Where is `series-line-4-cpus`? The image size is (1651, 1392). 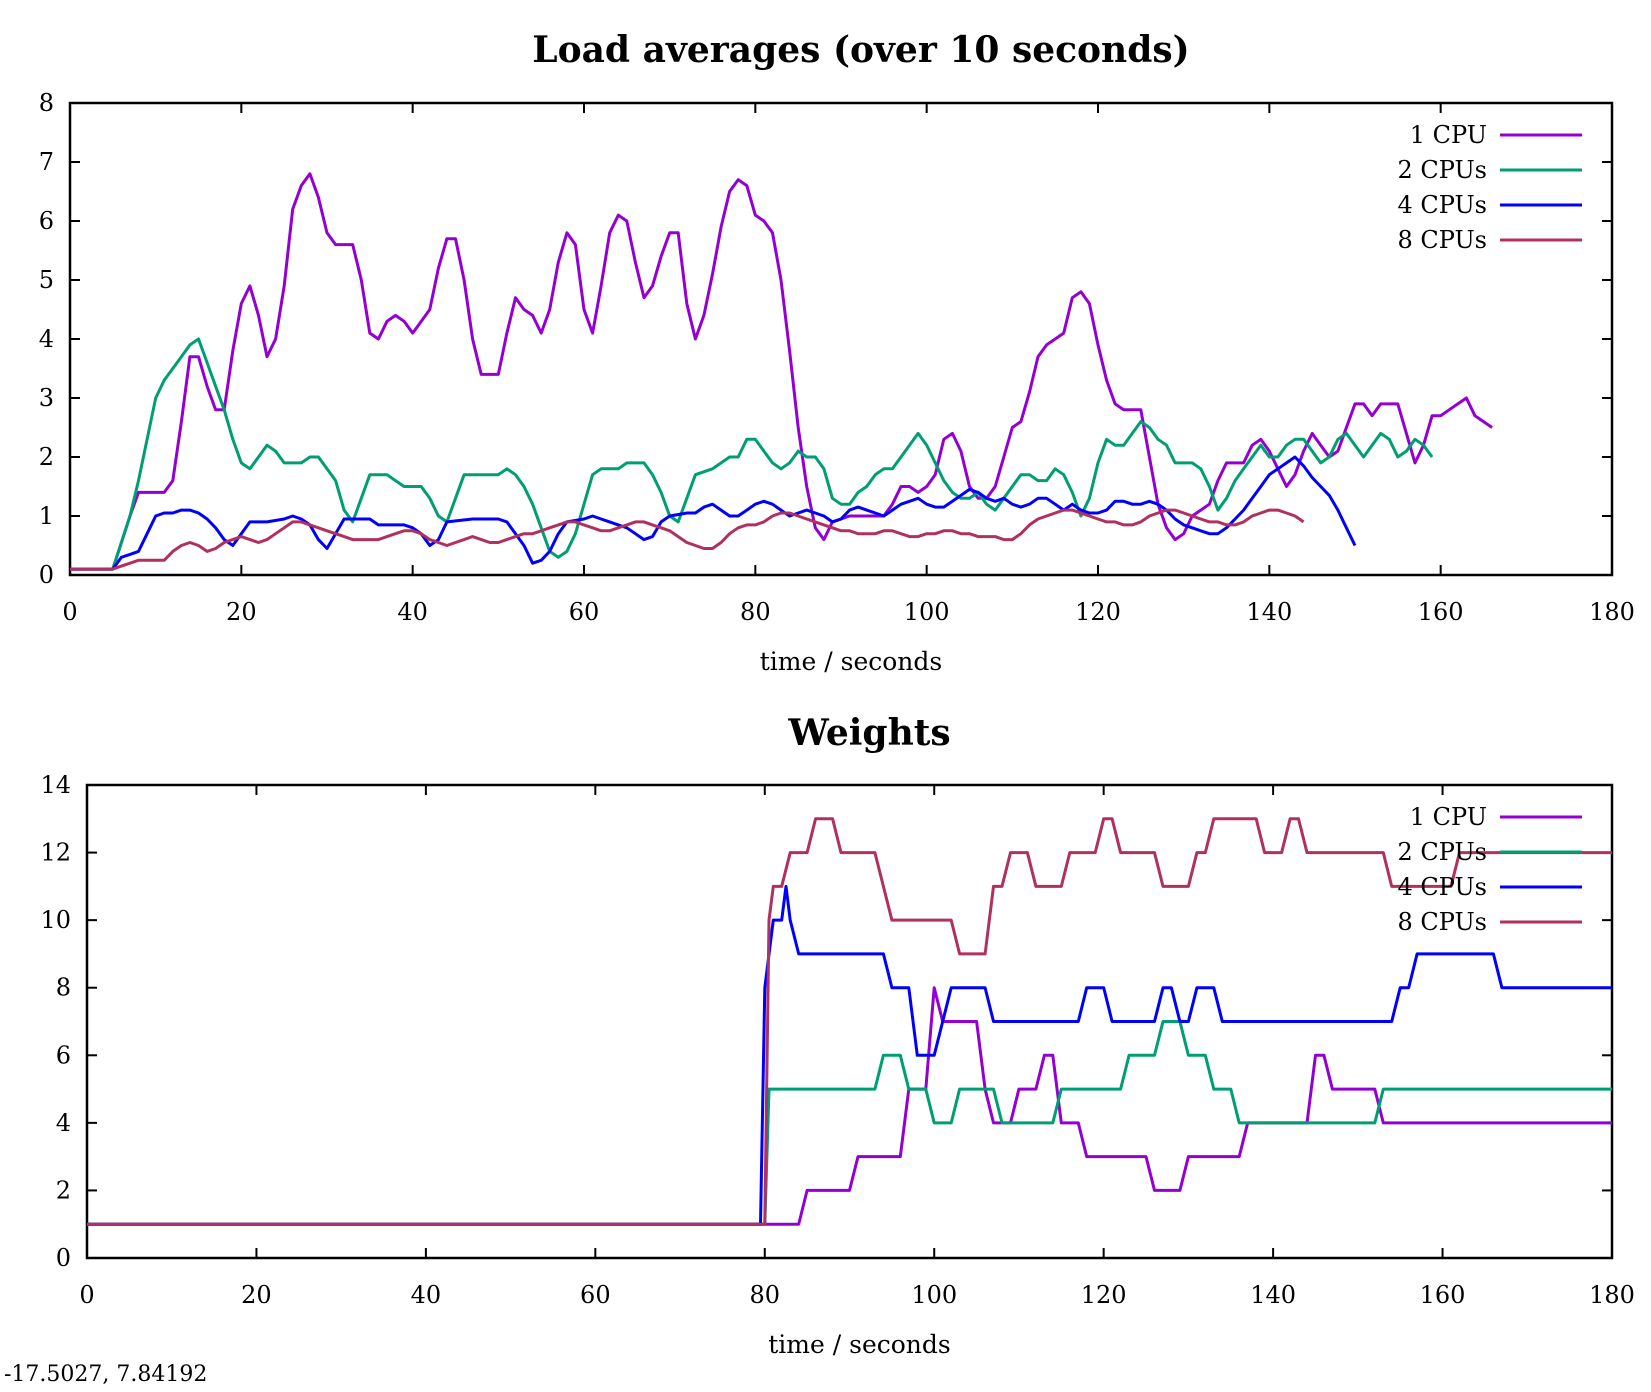 series-line-4-cpus is located at coordinates (713, 513).